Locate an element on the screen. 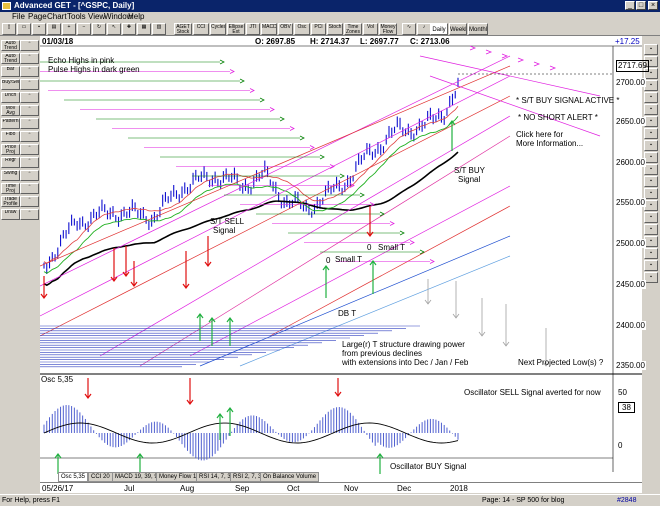  tab-obv: On Balance Volume is located at coordinates (290, 477).